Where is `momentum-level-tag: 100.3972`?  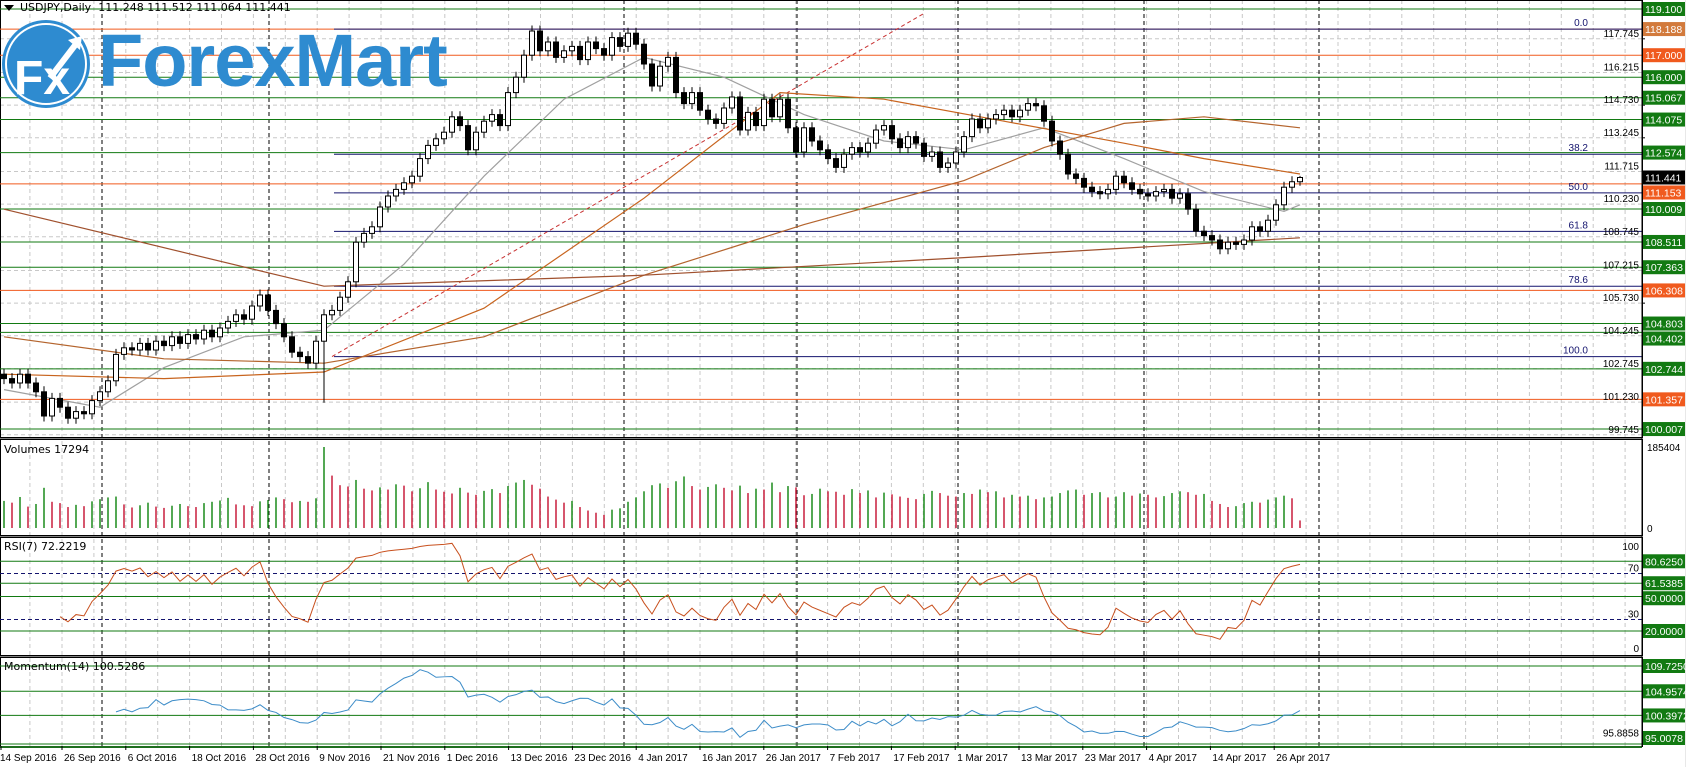 momentum-level-tag: 100.3972 is located at coordinates (1665, 715).